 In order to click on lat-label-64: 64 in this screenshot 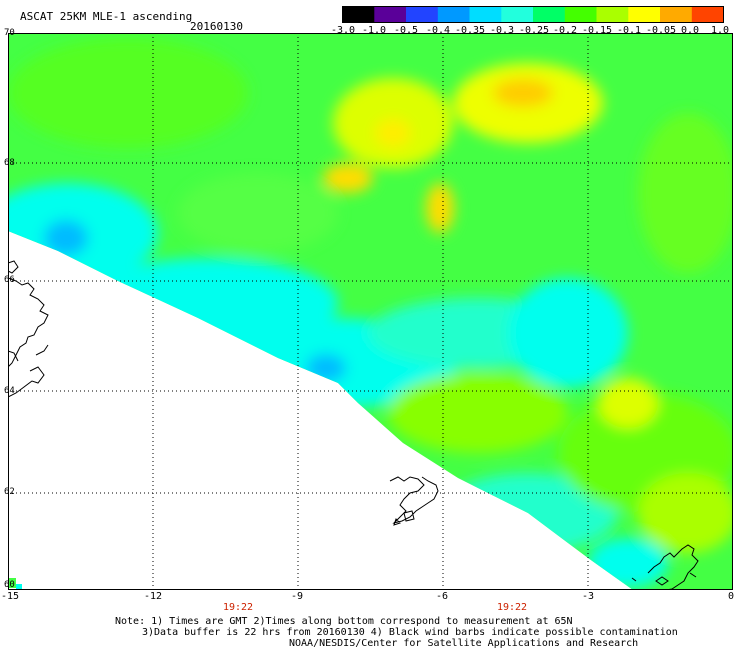, I will do `click(9, 391)`.